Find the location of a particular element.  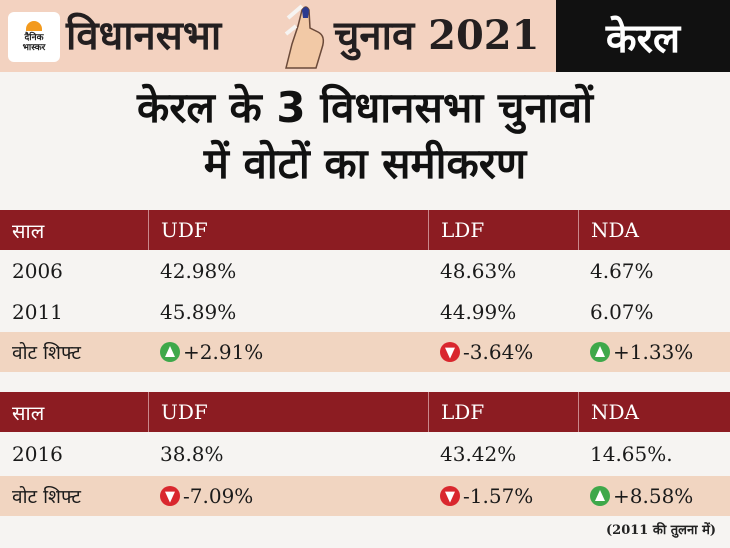

udf-cell: 45.89% is located at coordinates (198, 312).